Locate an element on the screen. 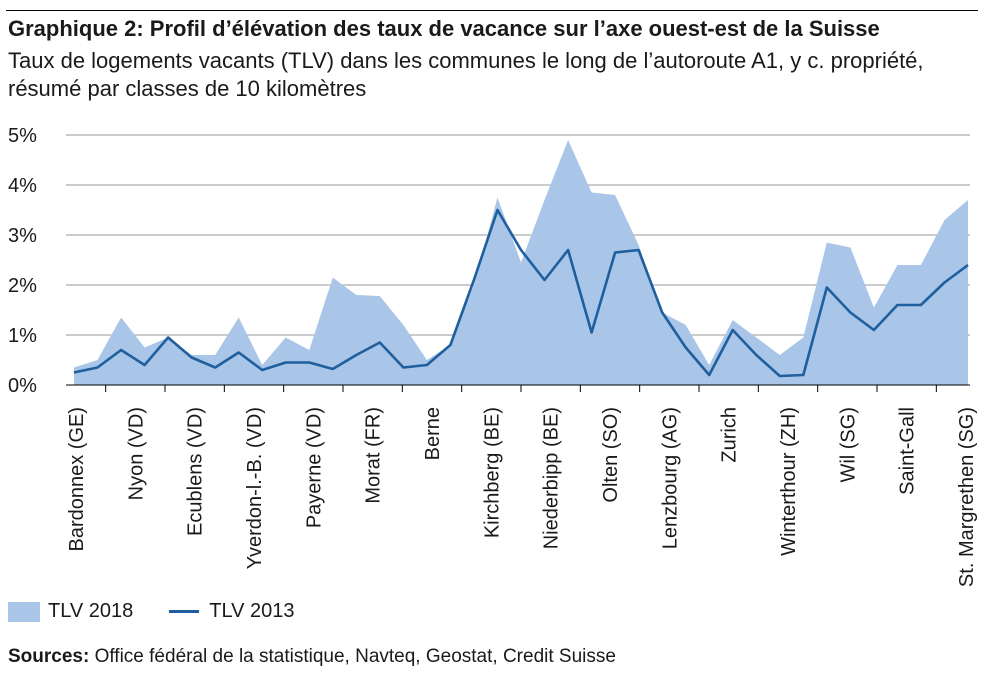 The width and height of the screenshot is (984, 674). x-tick-label: Nyon (VD) is located at coordinates (136, 453).